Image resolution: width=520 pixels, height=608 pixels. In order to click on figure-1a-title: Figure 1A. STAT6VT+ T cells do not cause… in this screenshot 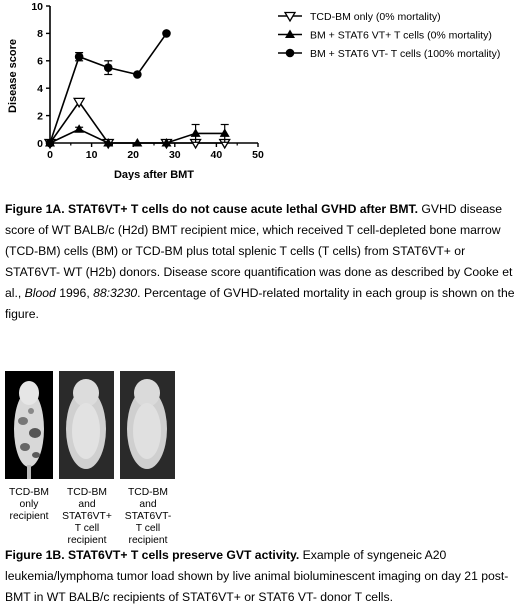, I will do `click(211, 209)`.